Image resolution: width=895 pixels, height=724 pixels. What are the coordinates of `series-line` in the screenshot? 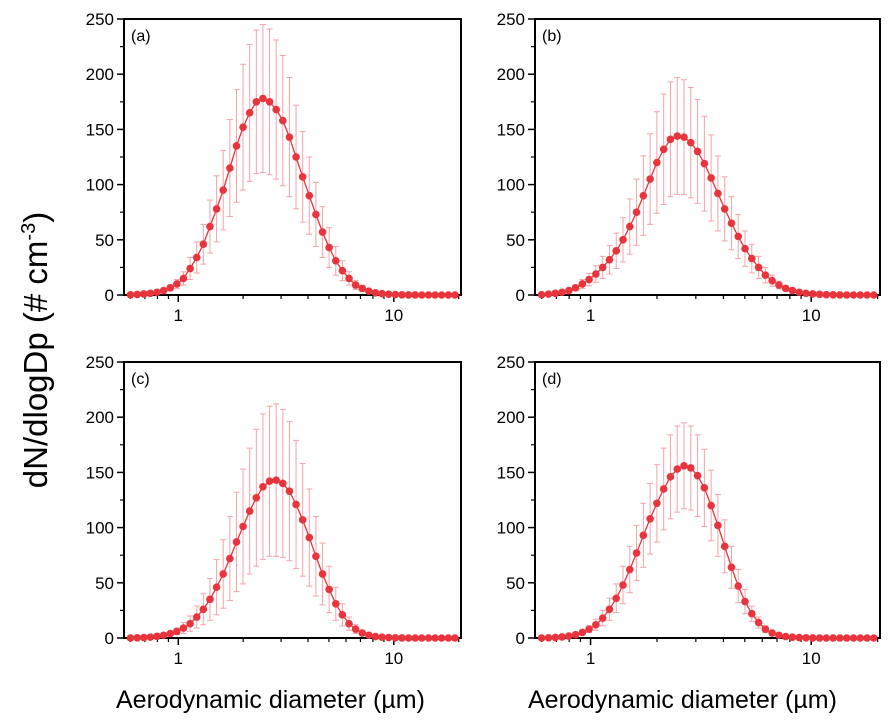 It's located at (292, 196).